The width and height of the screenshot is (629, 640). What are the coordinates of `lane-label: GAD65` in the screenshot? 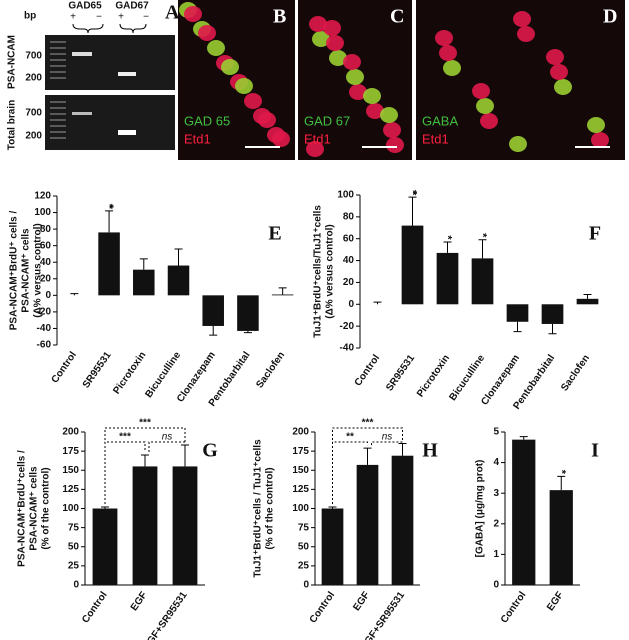 It's located at (85, 6).